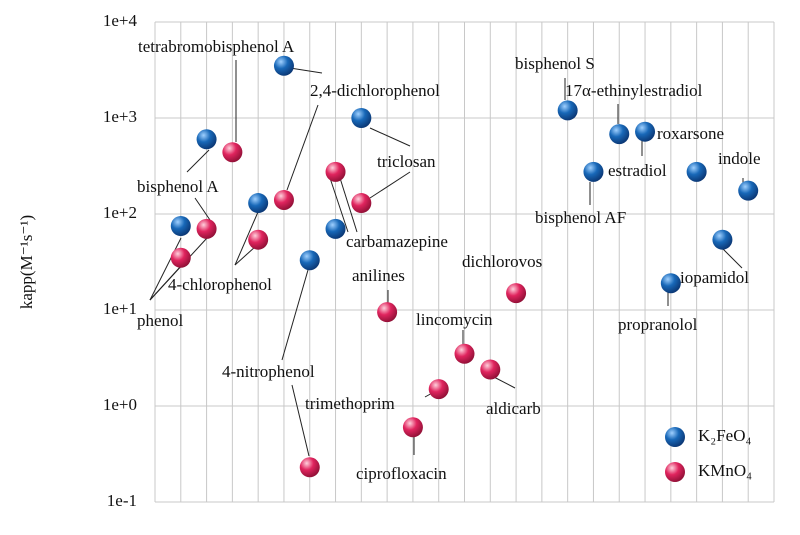  What do you see at coordinates (555, 63) in the screenshot?
I see `annotation: bisphenol S` at bounding box center [555, 63].